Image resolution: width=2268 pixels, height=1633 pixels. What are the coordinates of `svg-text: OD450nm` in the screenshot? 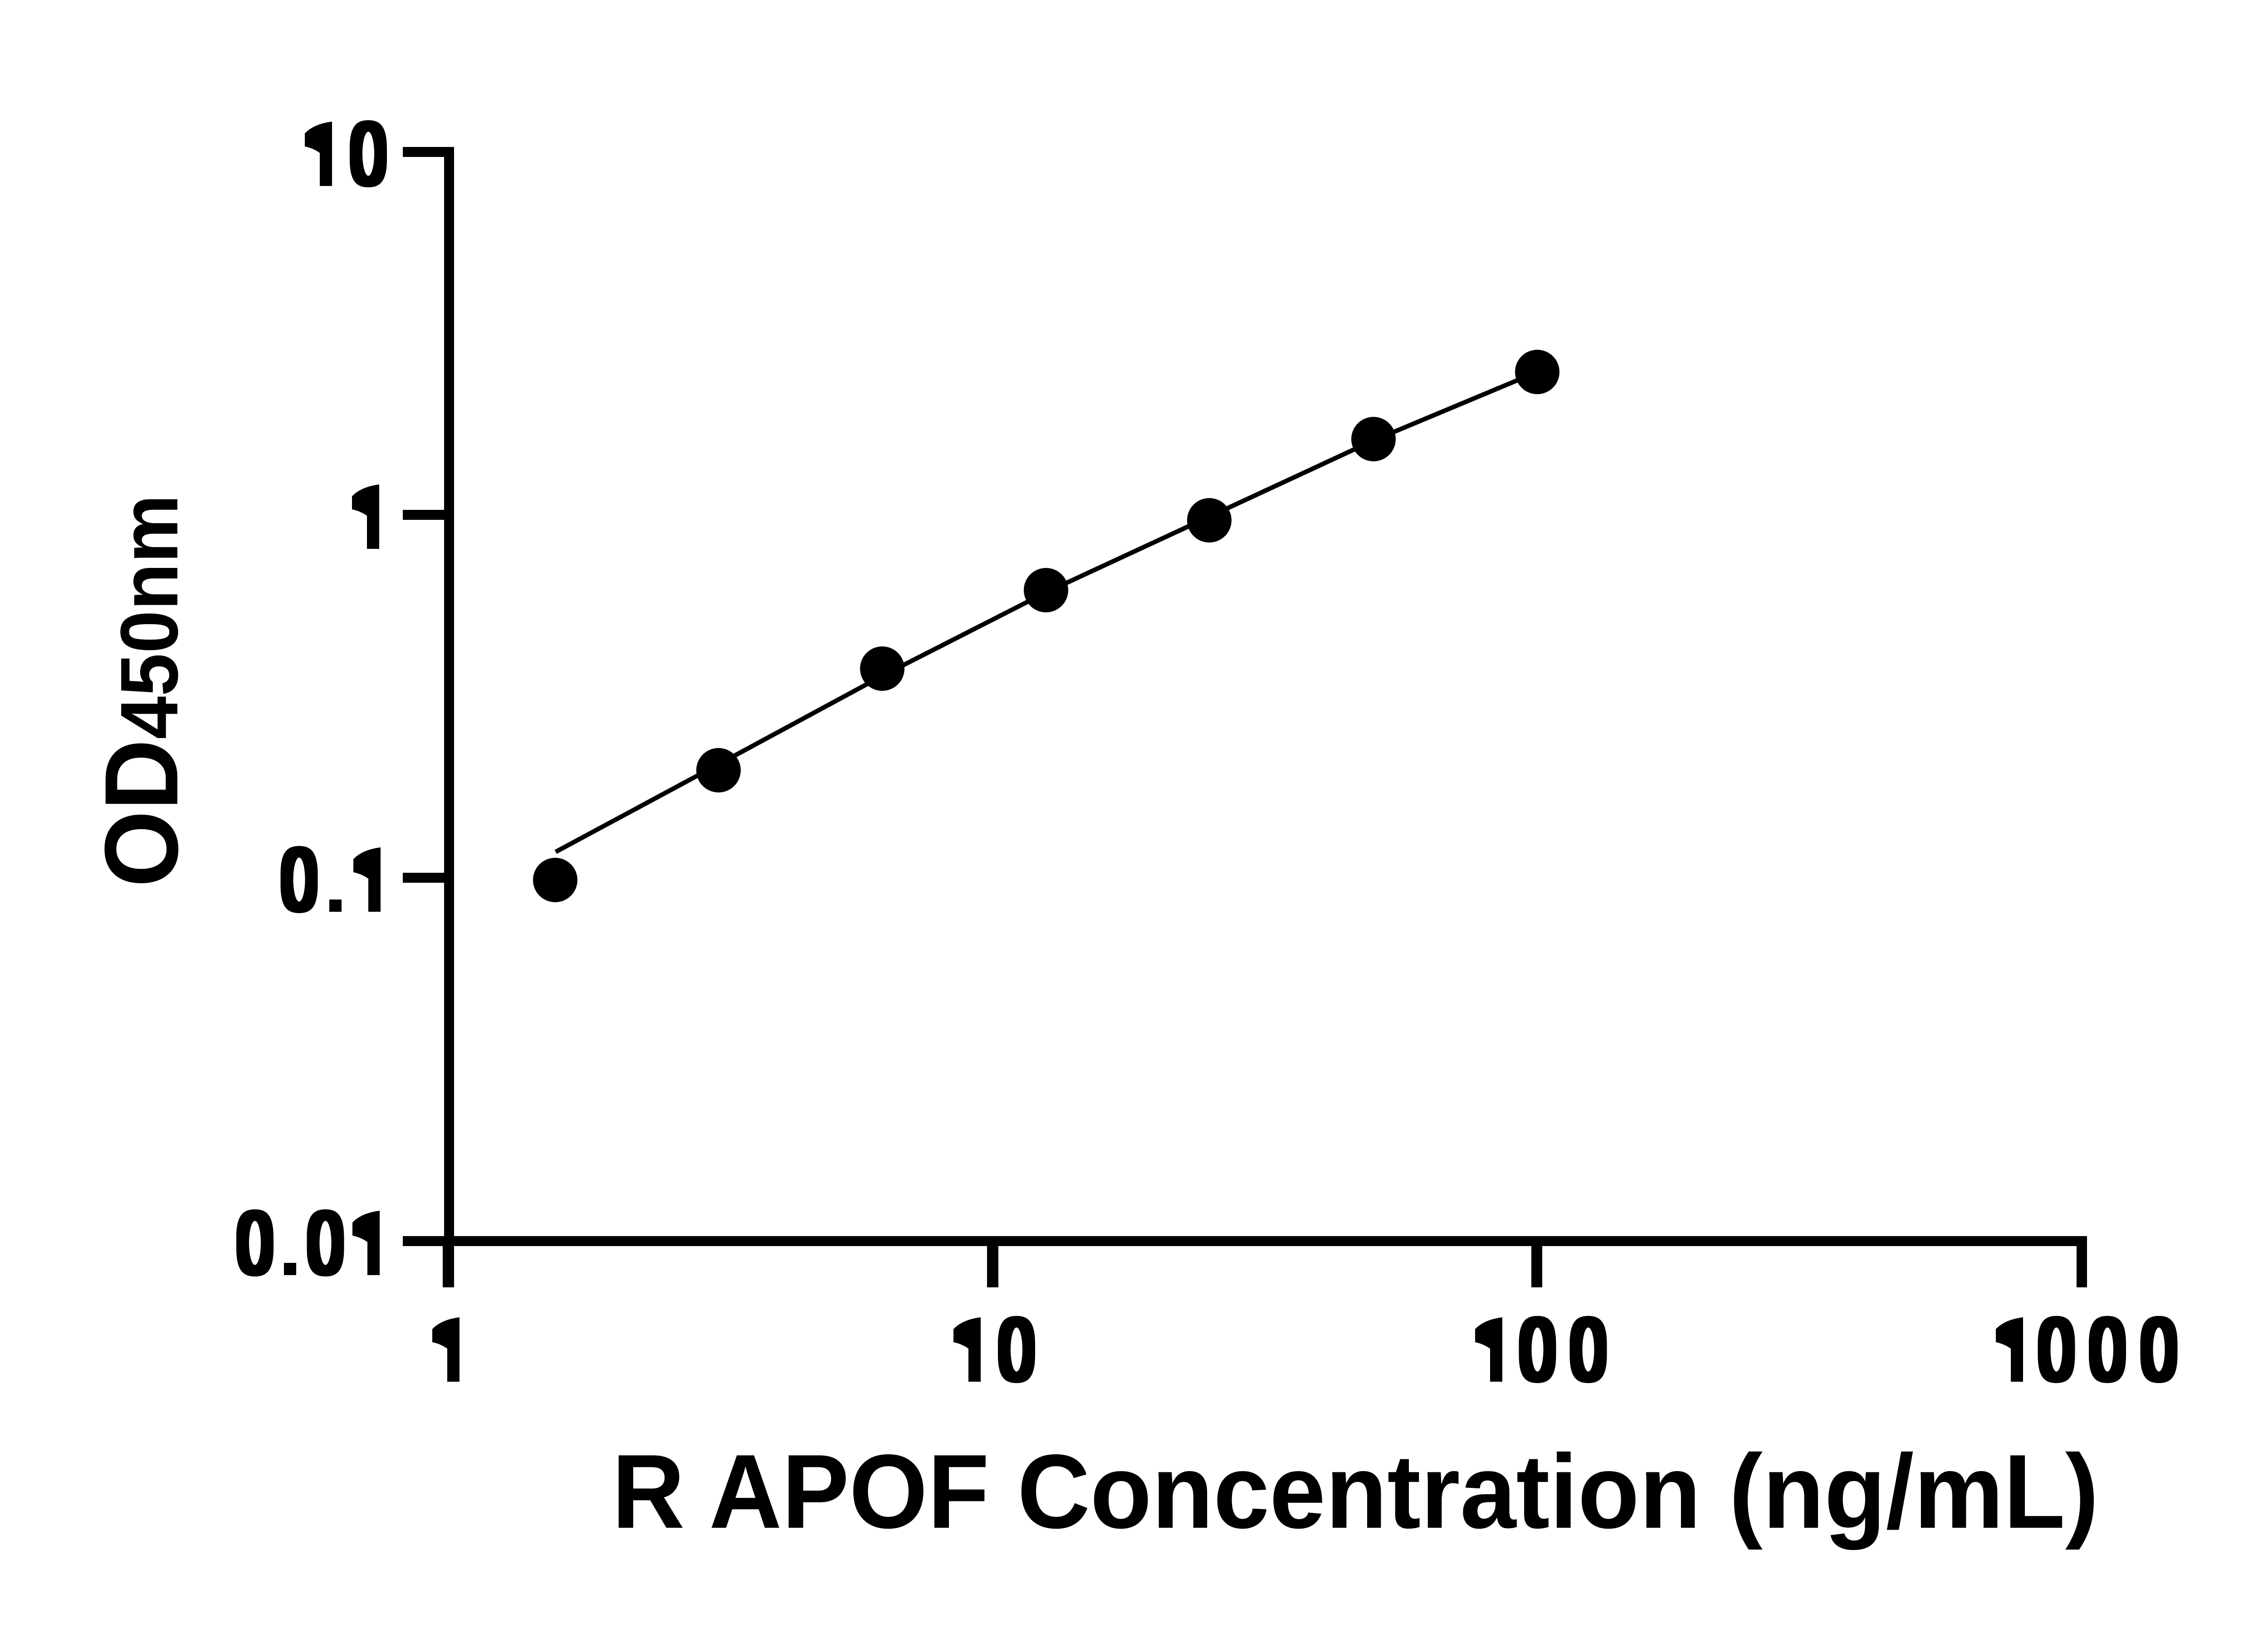 It's located at (141, 690).